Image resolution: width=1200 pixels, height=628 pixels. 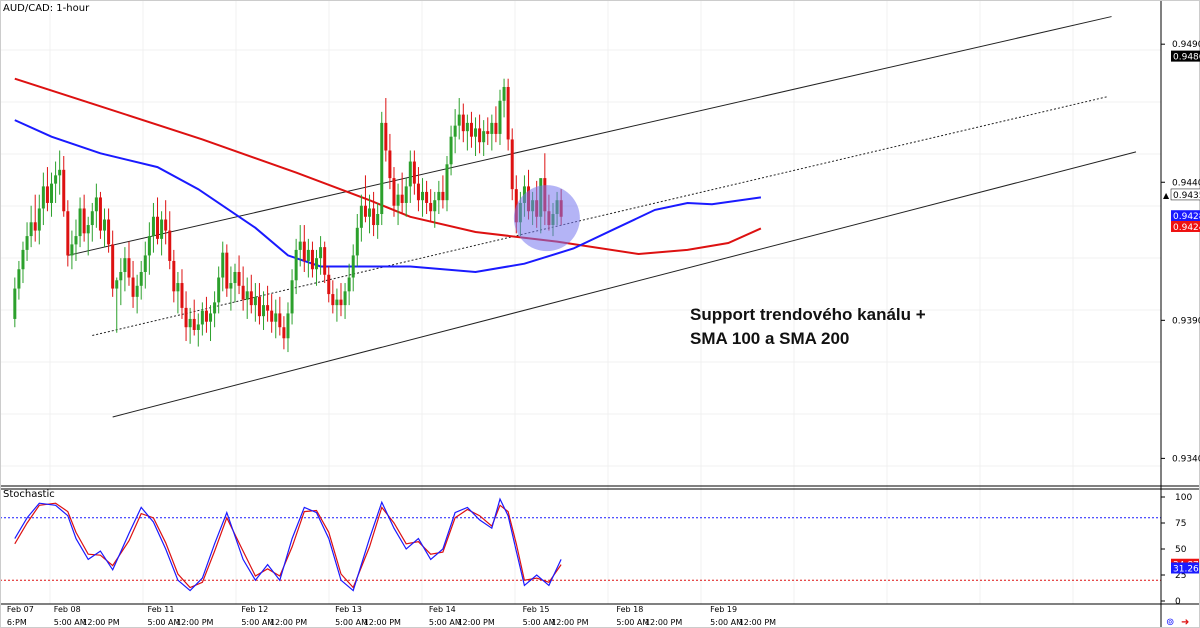 What do you see at coordinates (1178, 602) in the screenshot?
I see `stochastic-tick-label: 0` at bounding box center [1178, 602].